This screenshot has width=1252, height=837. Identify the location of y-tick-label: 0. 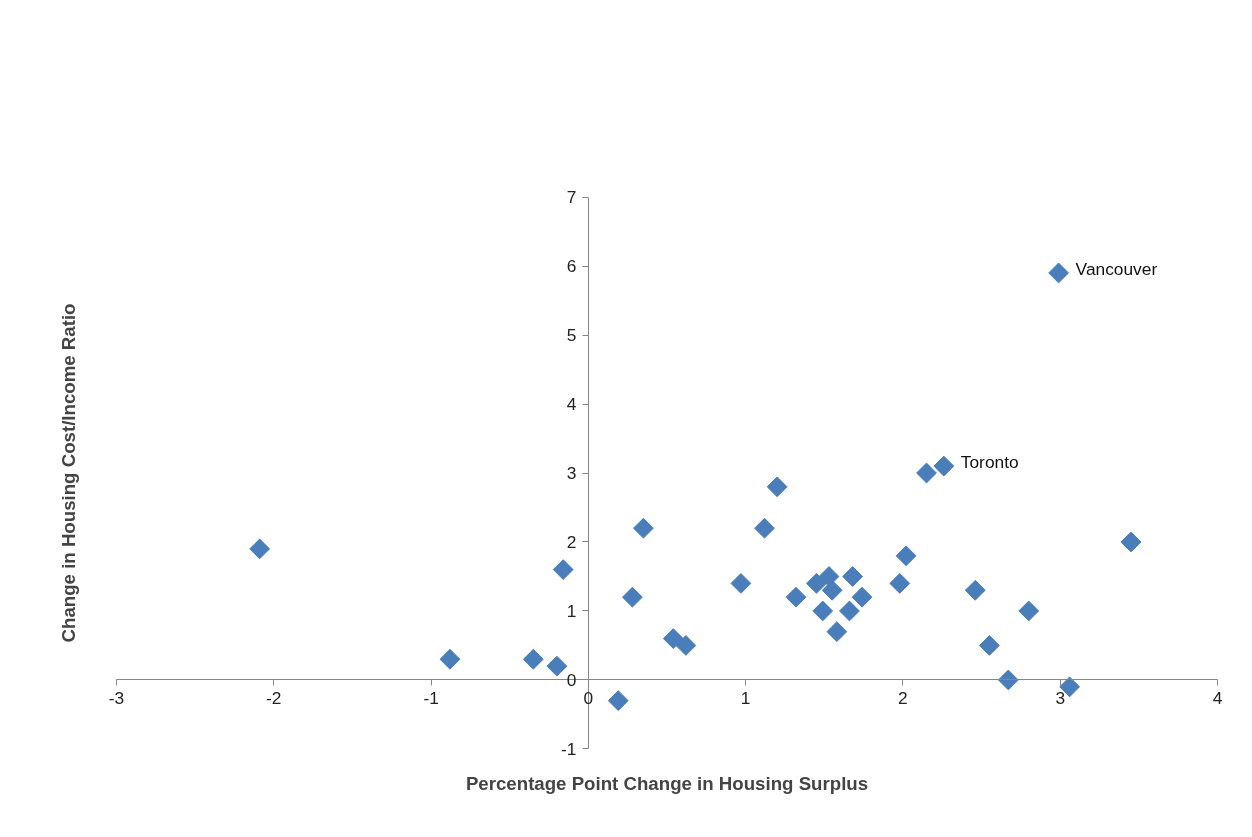
(571, 679).